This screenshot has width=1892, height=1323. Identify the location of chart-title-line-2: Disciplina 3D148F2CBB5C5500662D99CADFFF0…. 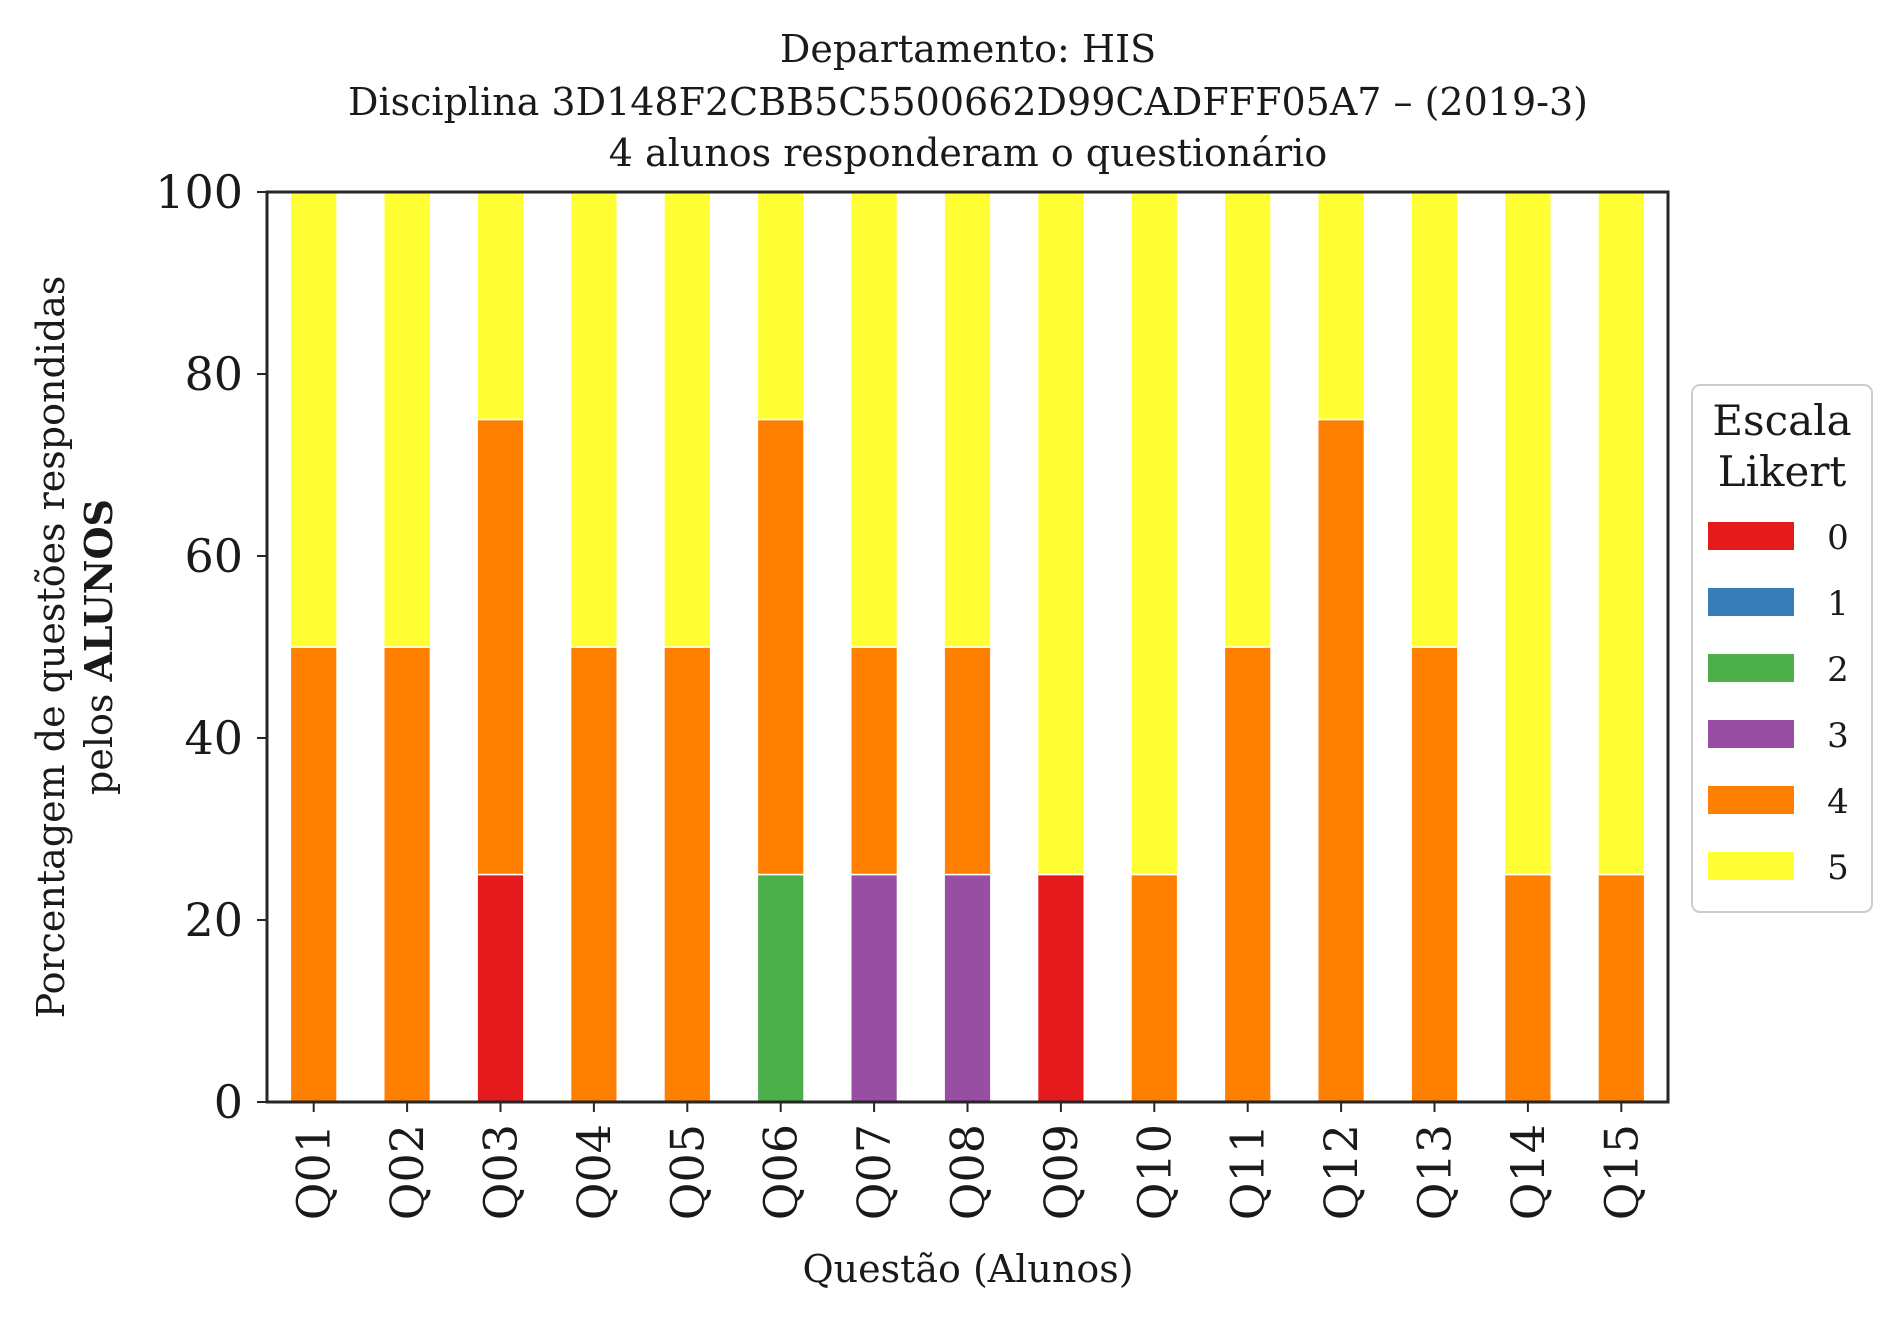
(968, 102).